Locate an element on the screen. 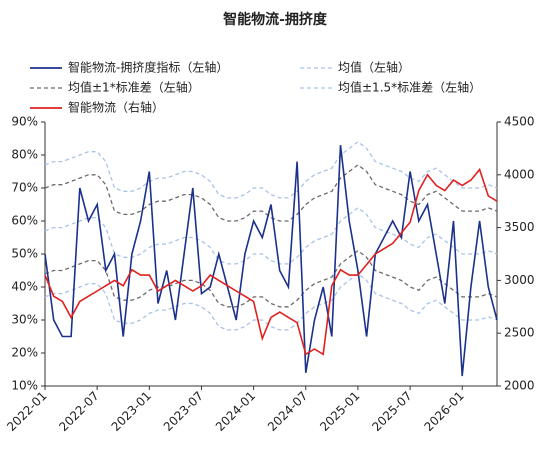 Image resolution: width=550 pixels, height=456 pixels. chart-title: 智能物流-拥挤度 is located at coordinates (275, 19).